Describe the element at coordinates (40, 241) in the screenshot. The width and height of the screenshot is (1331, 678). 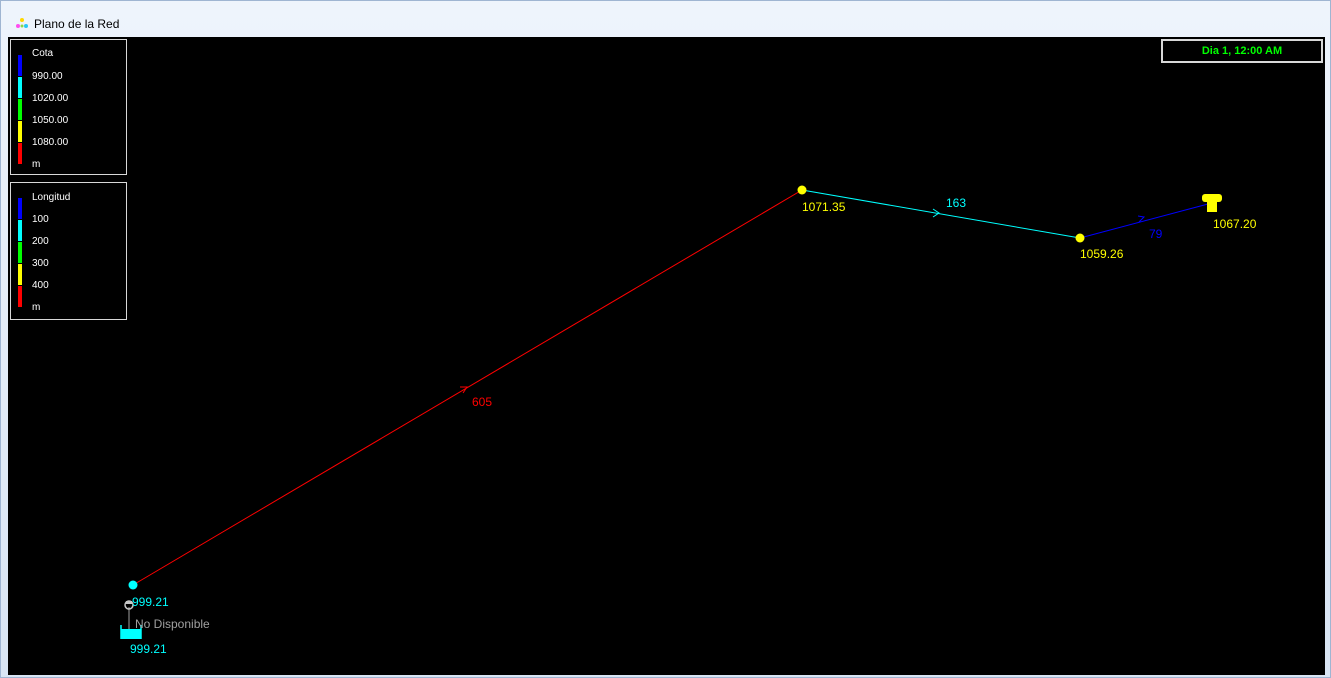
I see `length-legend-value-2: 200` at that location.